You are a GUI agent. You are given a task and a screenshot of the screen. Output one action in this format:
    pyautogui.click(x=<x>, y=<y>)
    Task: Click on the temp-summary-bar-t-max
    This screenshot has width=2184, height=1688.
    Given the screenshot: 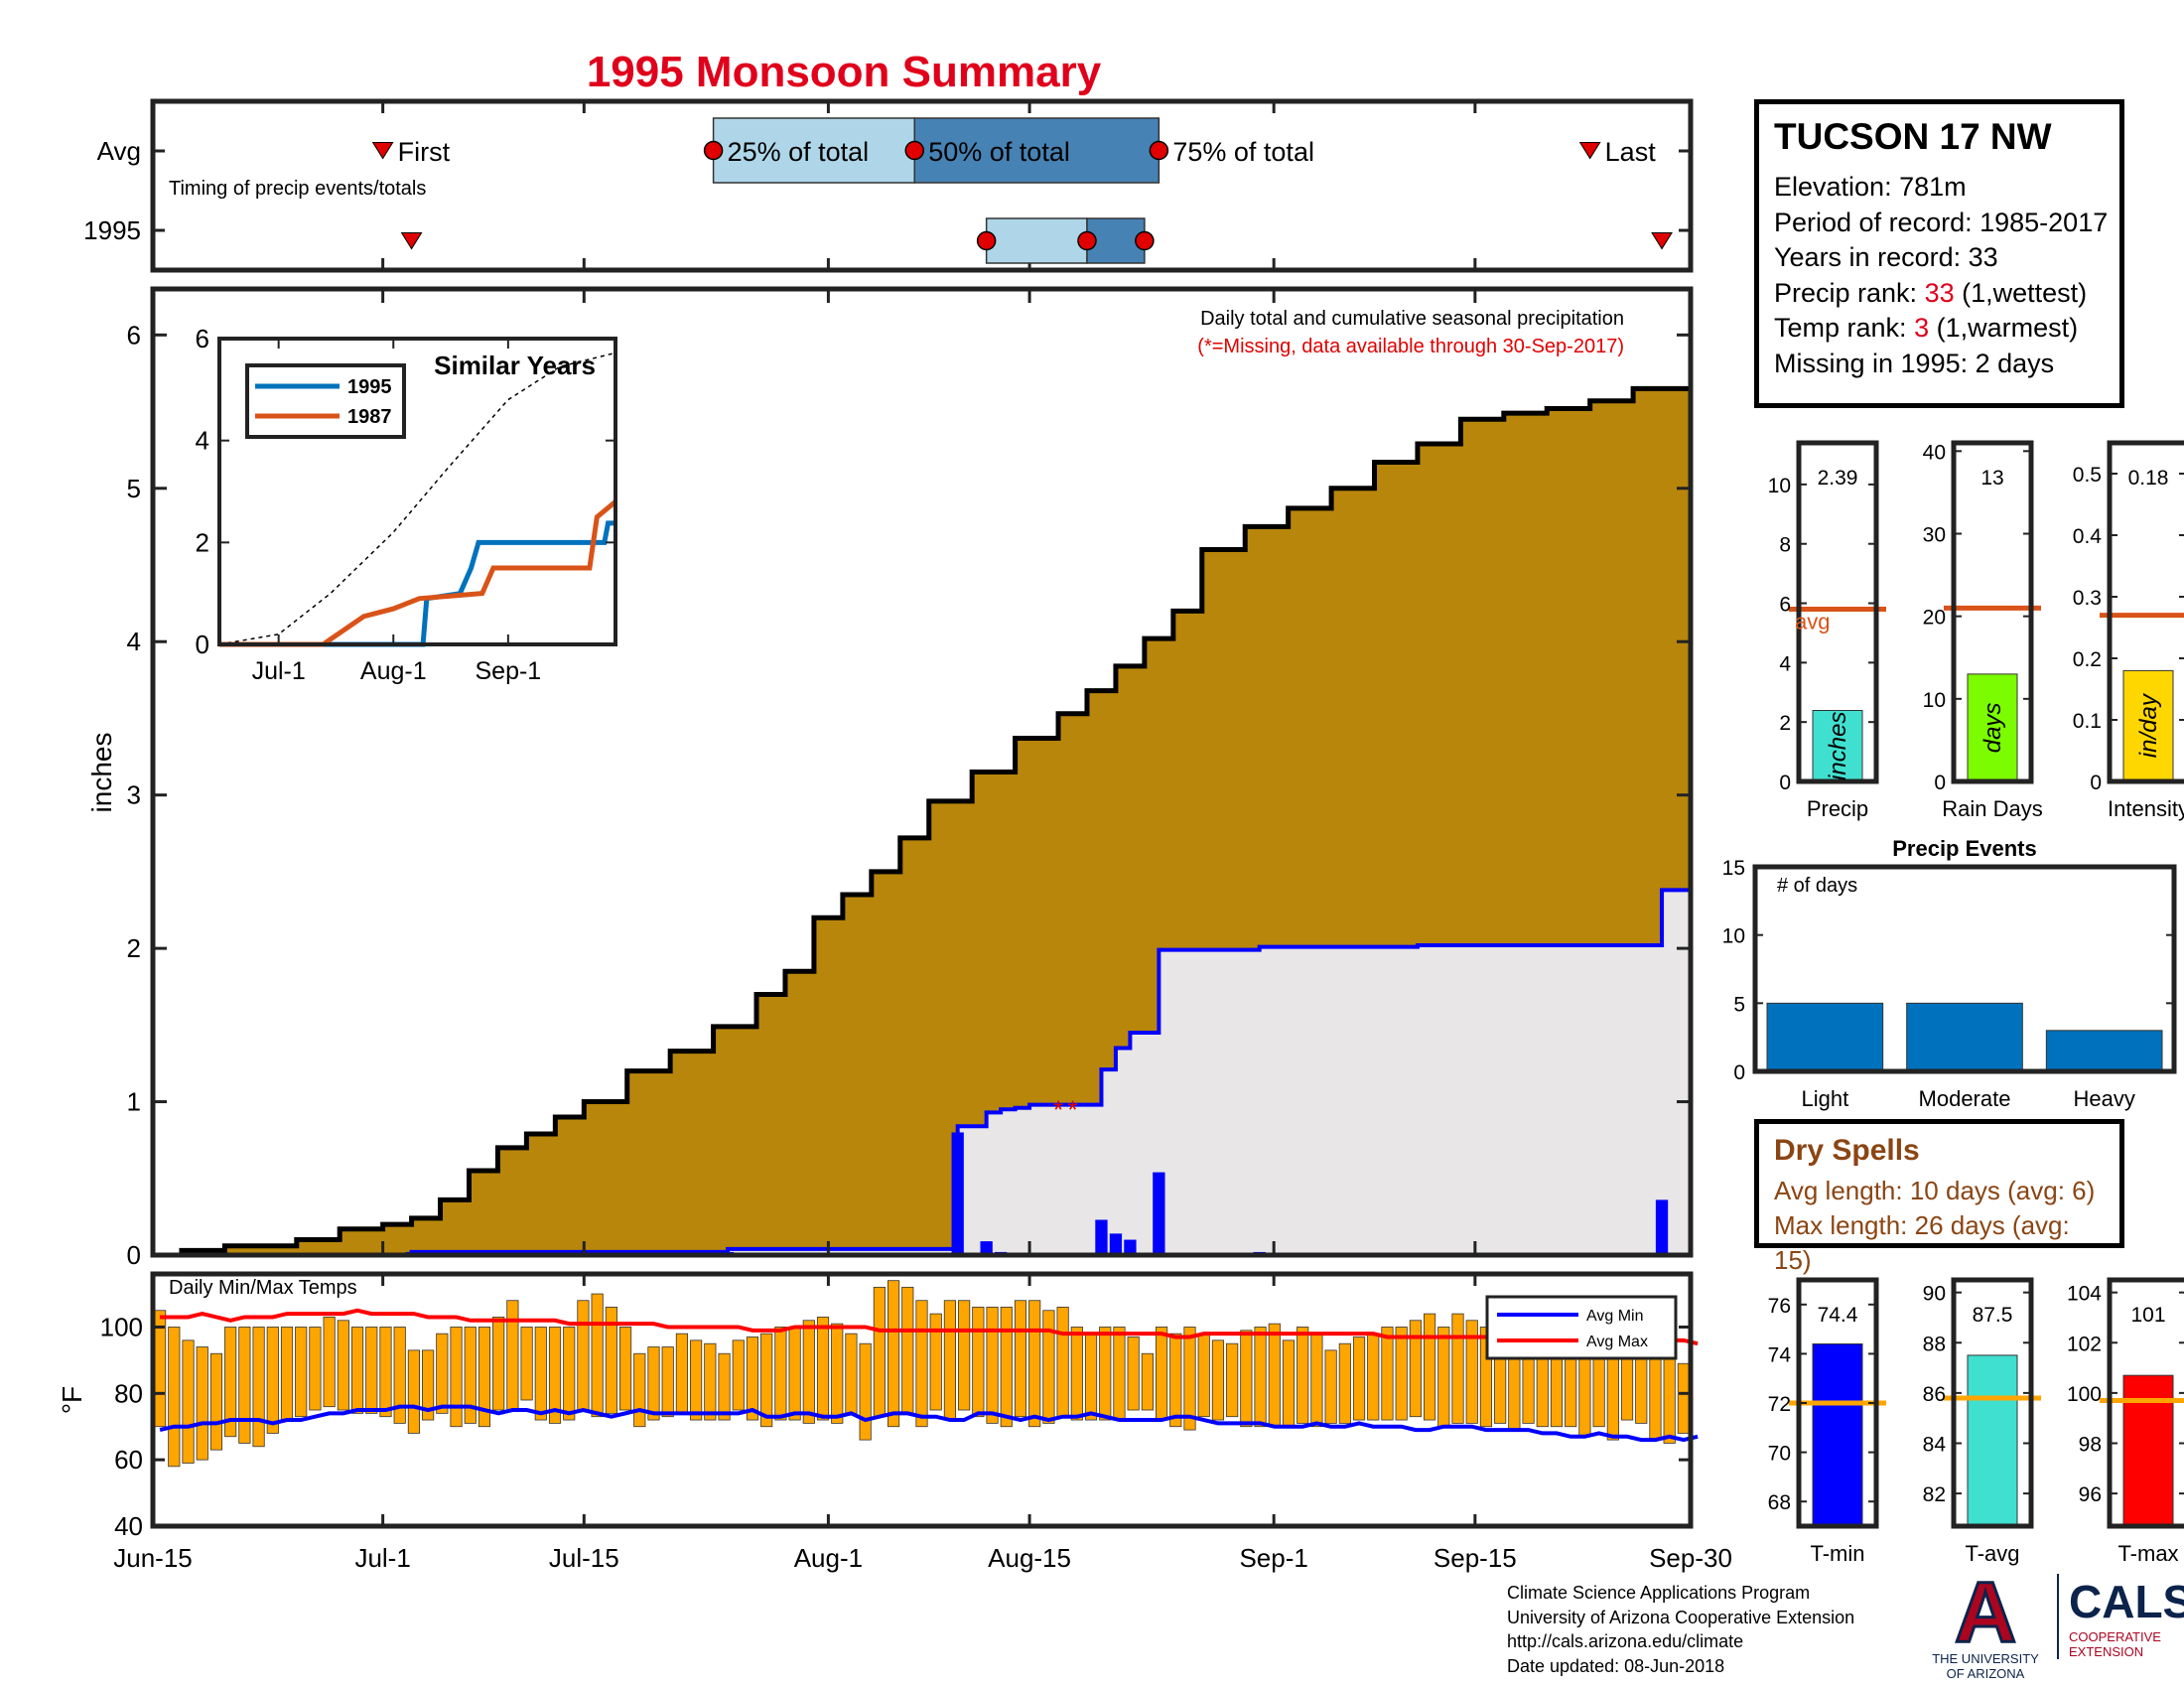 What is the action you would take?
    pyautogui.click(x=2148, y=1450)
    